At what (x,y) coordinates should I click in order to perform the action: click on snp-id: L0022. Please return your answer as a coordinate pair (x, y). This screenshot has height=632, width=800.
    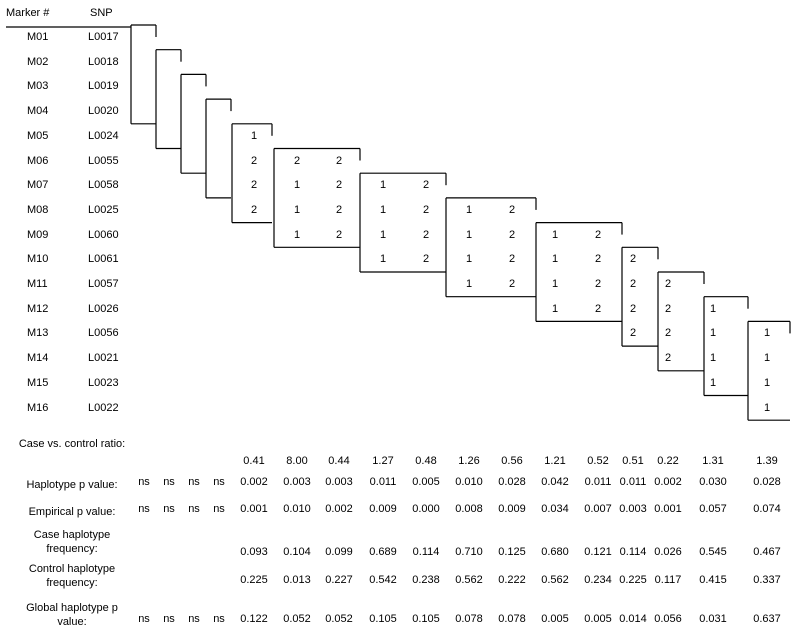
    Looking at the image, I should click on (103, 407).